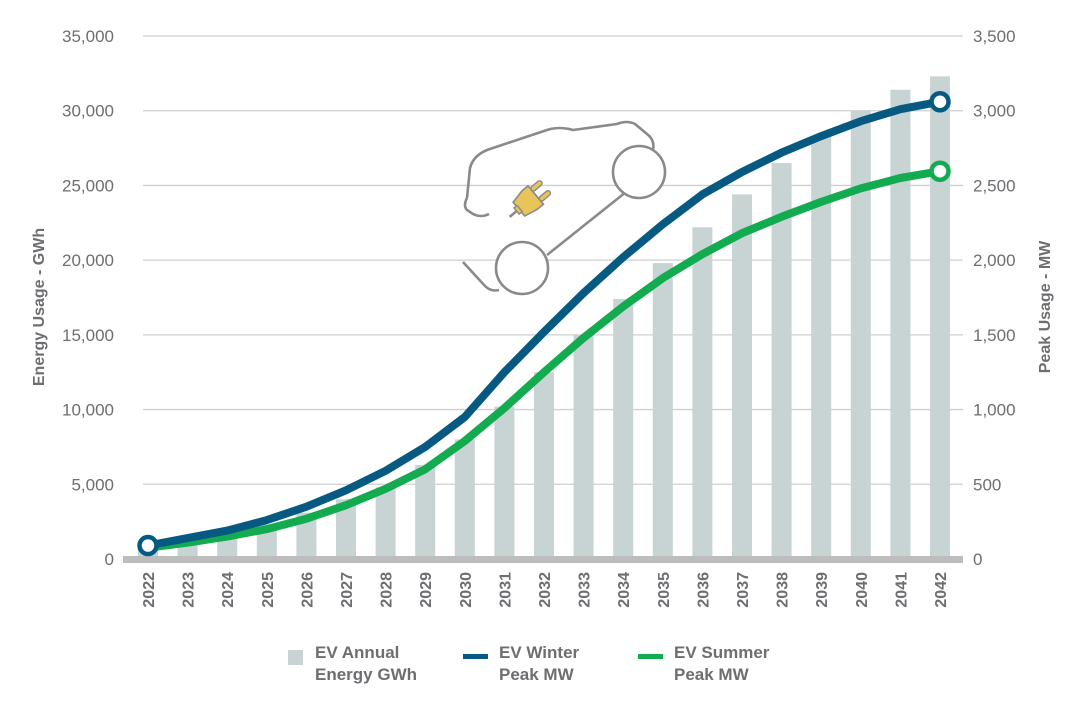  Describe the element at coordinates (941, 590) in the screenshot. I see `x-tick-label: 2042` at that location.